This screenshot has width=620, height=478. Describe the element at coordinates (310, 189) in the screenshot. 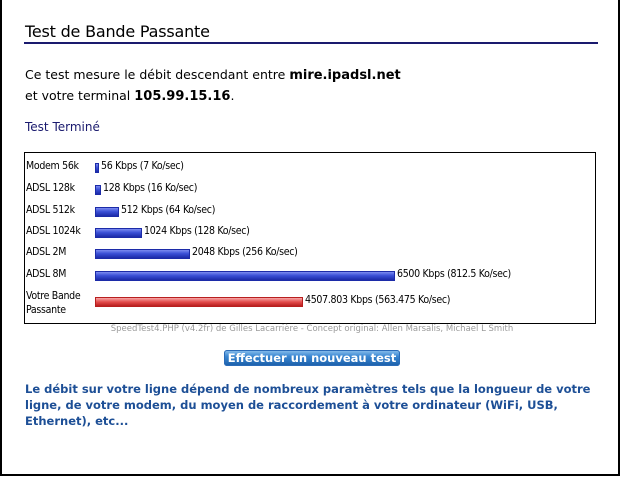

I see `chart-row: ADSL 128k 128 Kbps (16 Ko/sec)` at that location.